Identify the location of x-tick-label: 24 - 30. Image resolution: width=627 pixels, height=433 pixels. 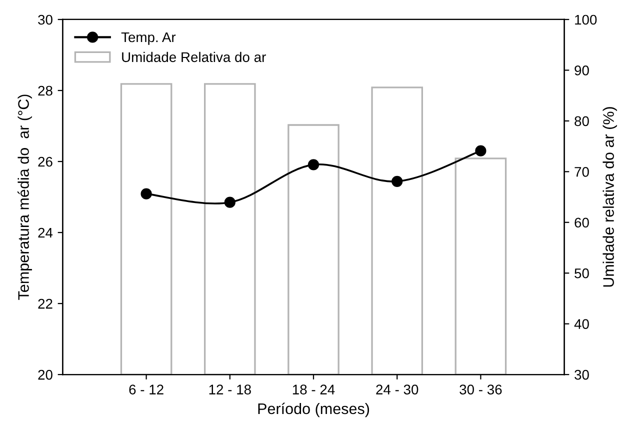
(397, 389).